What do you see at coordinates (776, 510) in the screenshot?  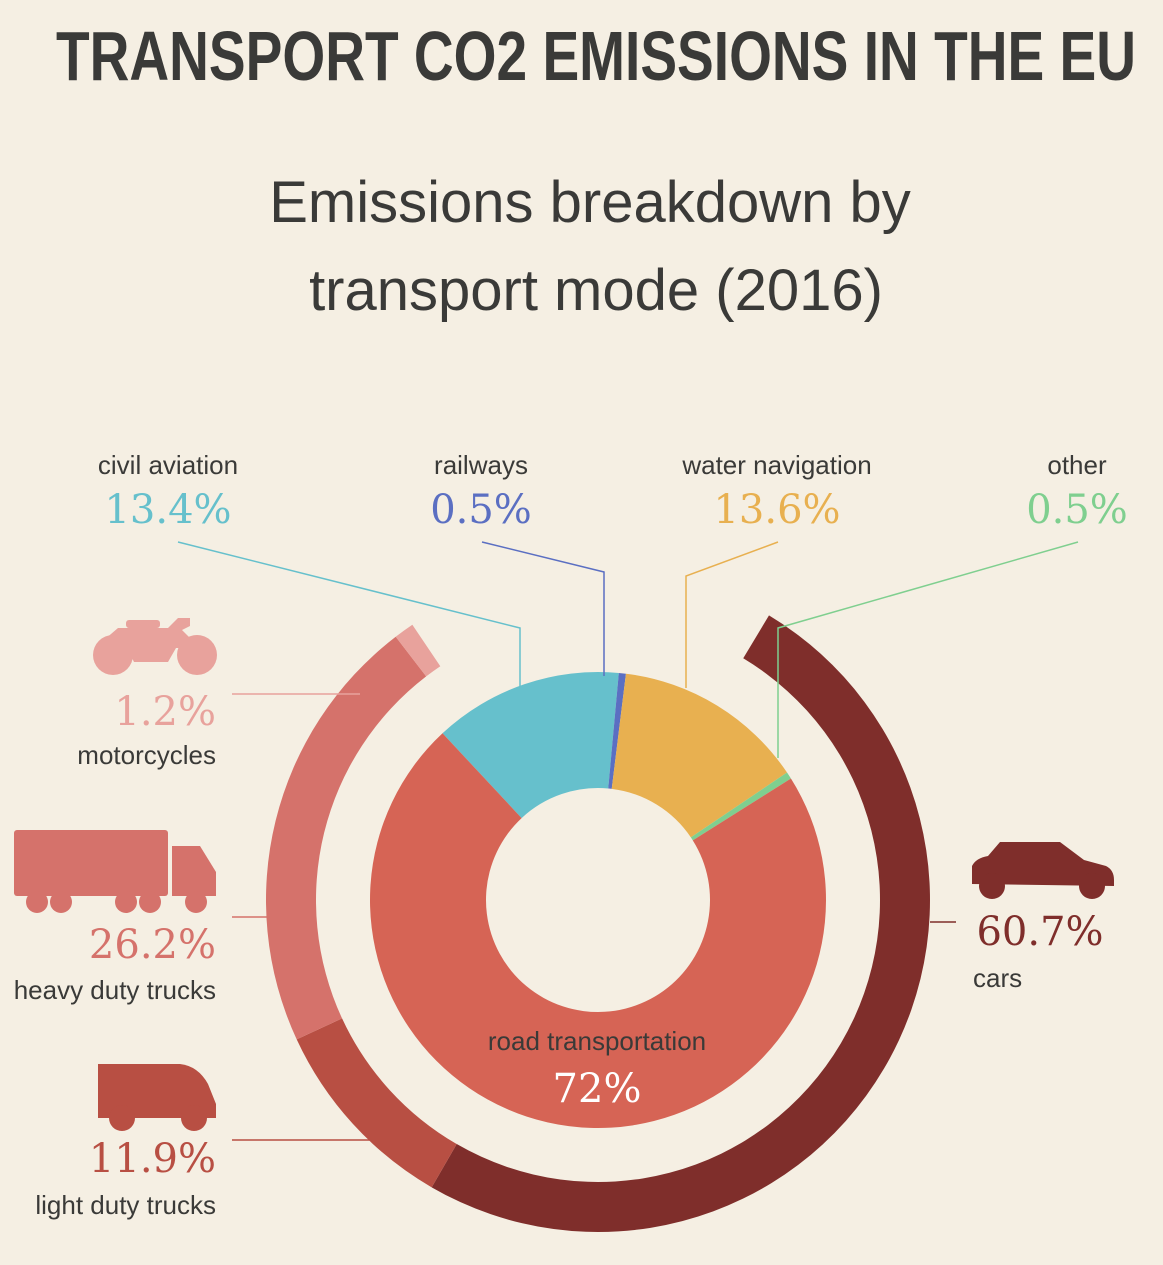 I see `value-water-navigation: 13.6%` at bounding box center [776, 510].